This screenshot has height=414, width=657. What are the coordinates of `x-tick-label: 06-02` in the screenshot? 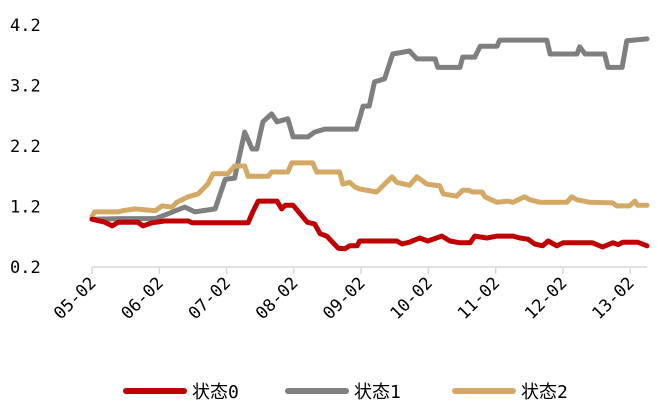 It's located at (142, 298).